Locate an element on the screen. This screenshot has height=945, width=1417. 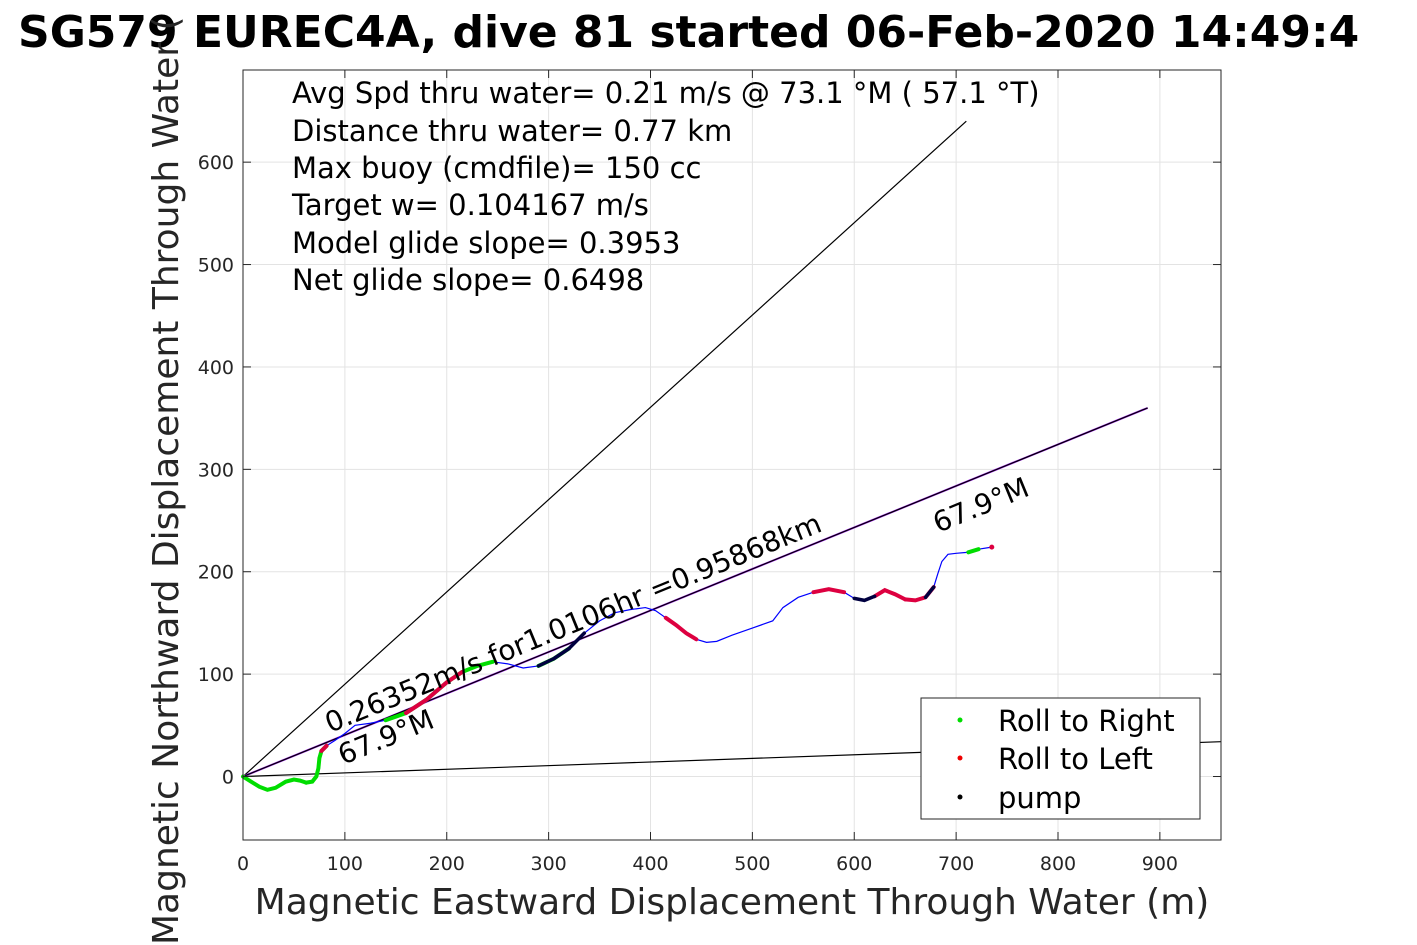
y-tick-label: 500 is located at coordinates (216, 266).